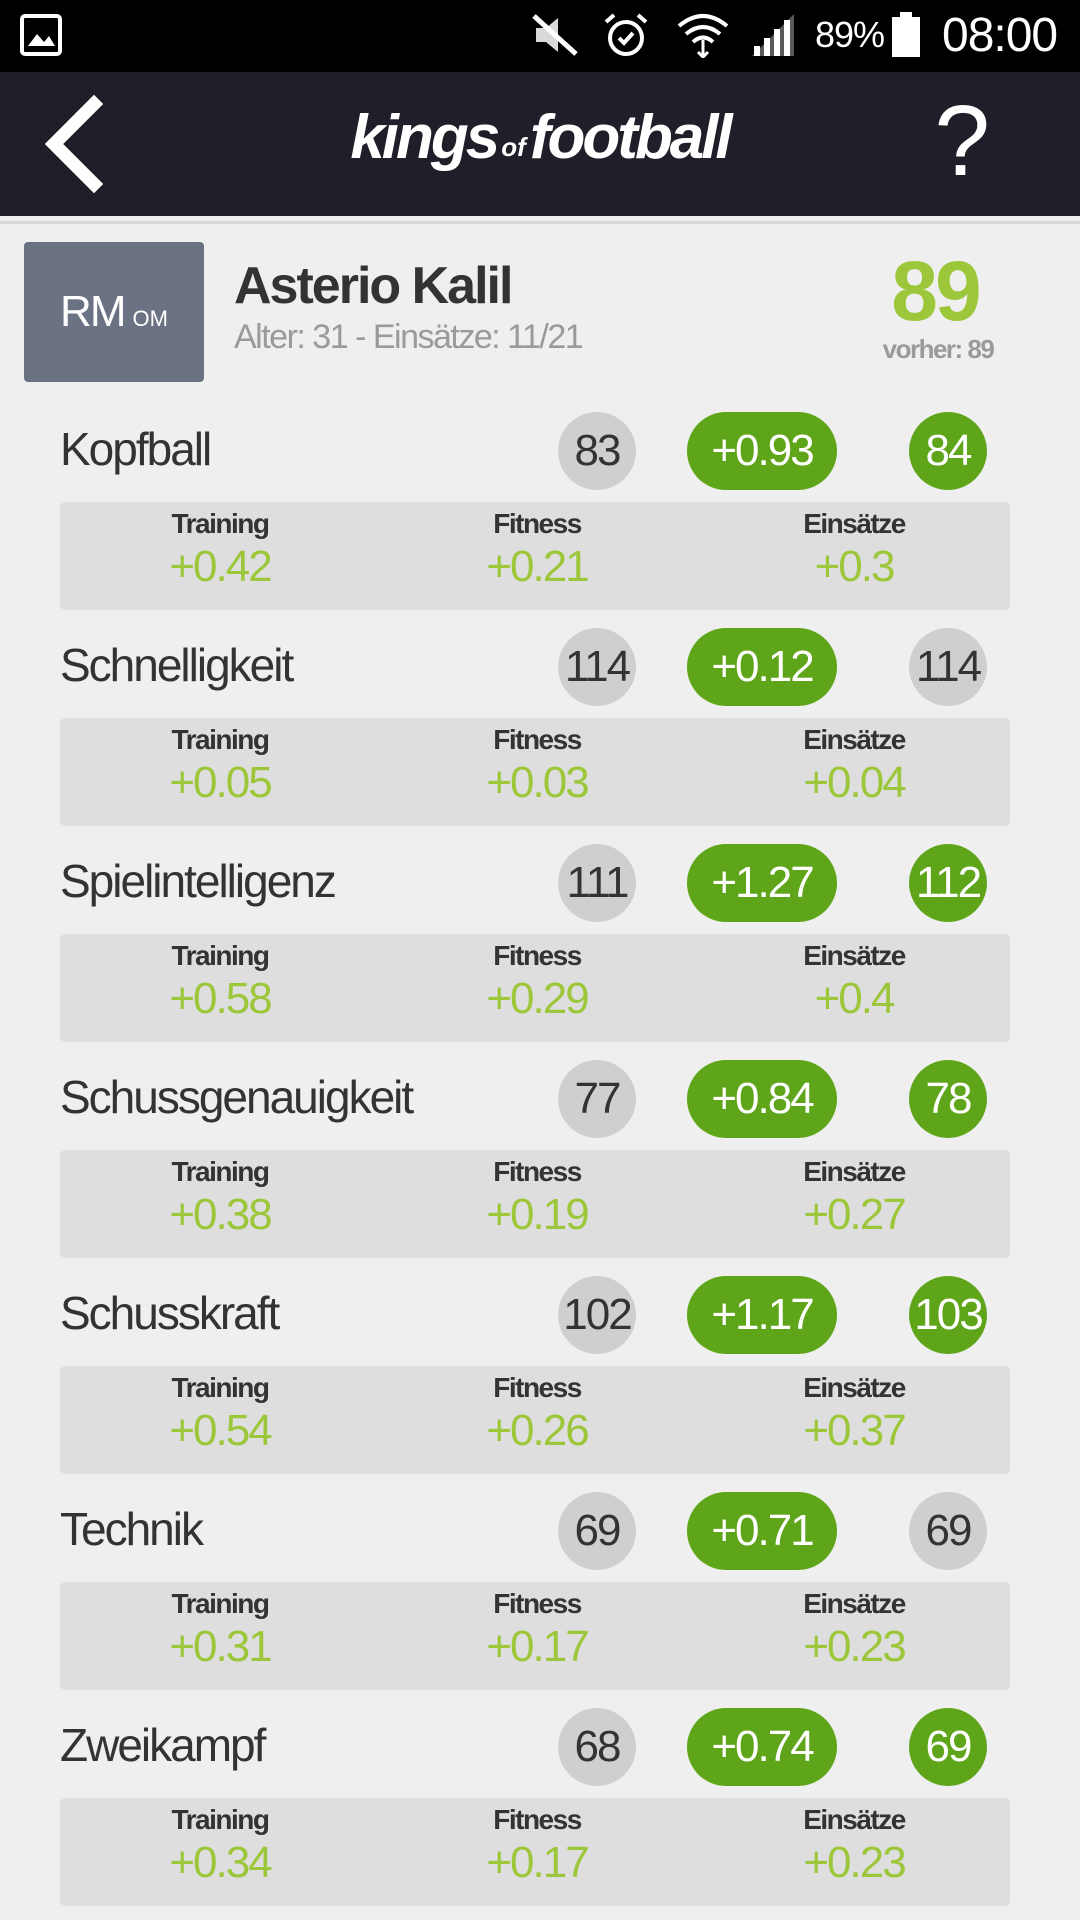  I want to click on stat-label: Technik, so click(132, 1529).